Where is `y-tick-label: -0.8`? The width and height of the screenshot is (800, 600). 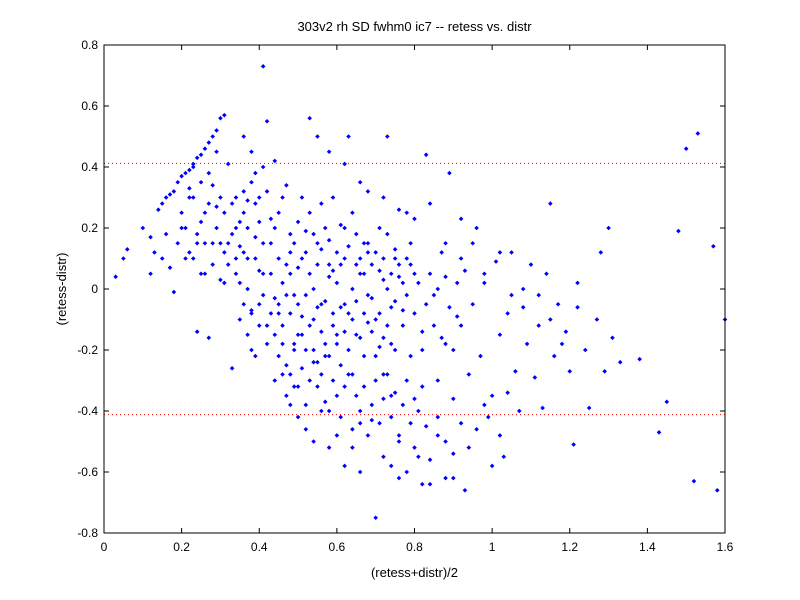 y-tick-label: -0.8 is located at coordinates (87, 533).